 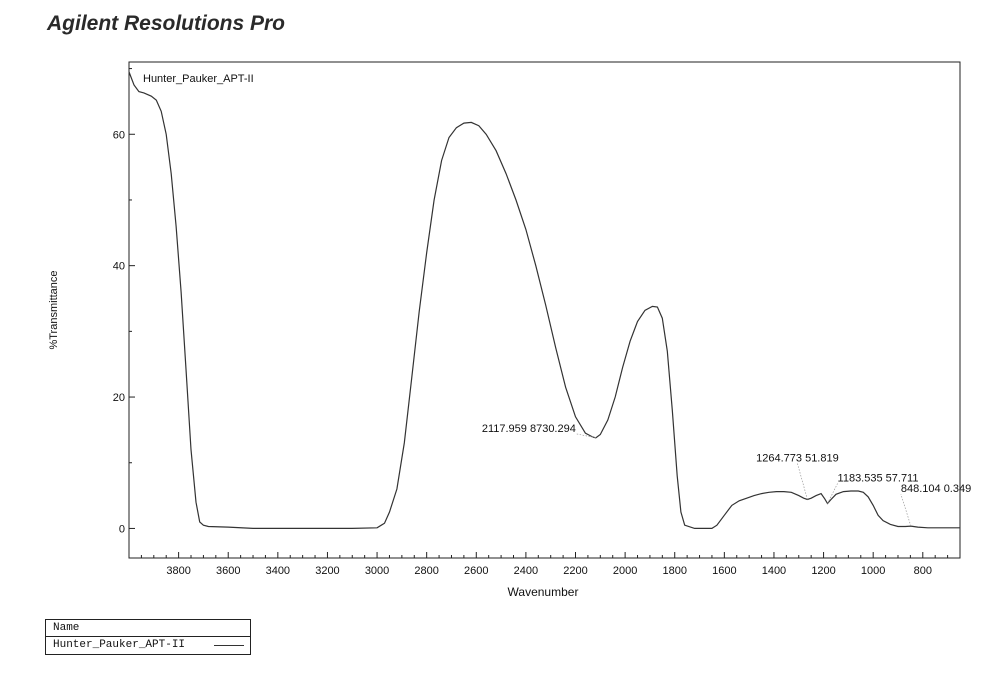 What do you see at coordinates (426, 571) in the screenshot?
I see `x-tick-label: 2800` at bounding box center [426, 571].